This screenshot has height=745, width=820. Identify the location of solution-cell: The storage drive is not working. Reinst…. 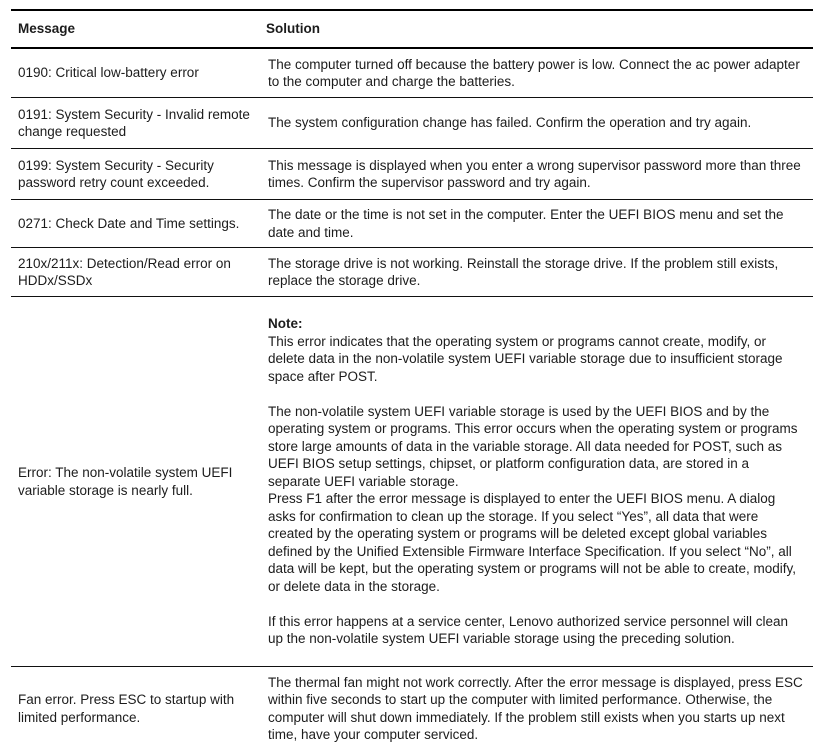
(536, 272).